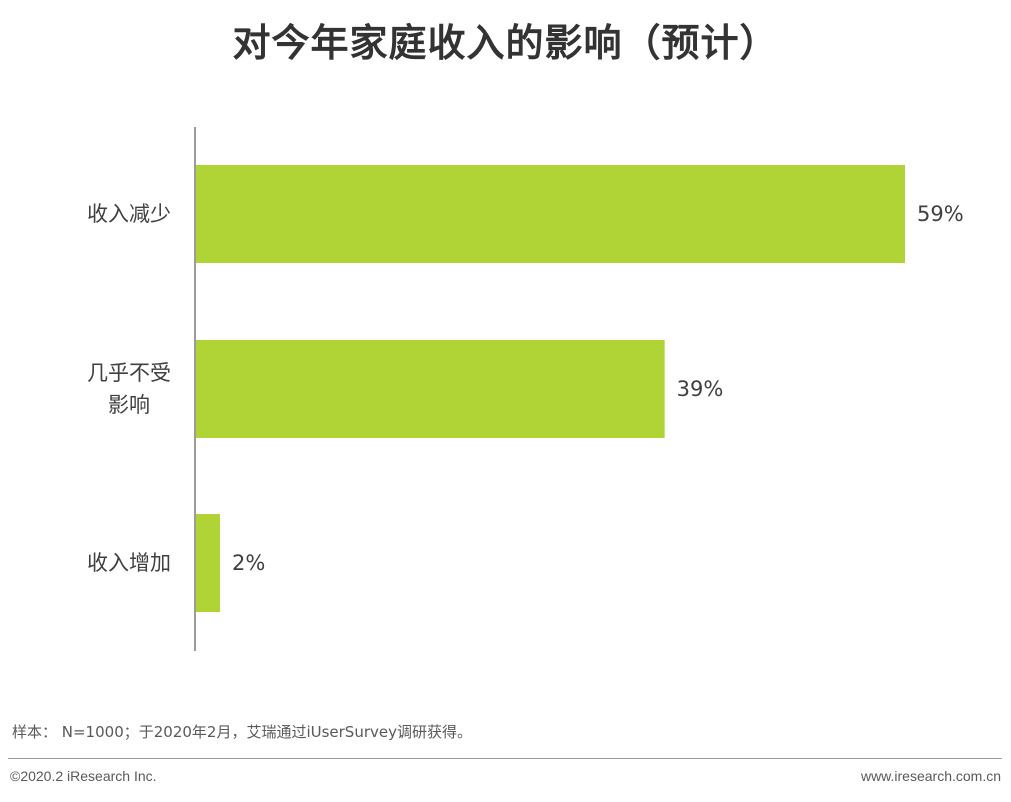 The width and height of the screenshot is (1011, 802). What do you see at coordinates (242, 732) in the screenshot?
I see `sample-note: 样本： N=1000；于2020年2月，艾瑞通过iUserSurvey调研获得。` at bounding box center [242, 732].